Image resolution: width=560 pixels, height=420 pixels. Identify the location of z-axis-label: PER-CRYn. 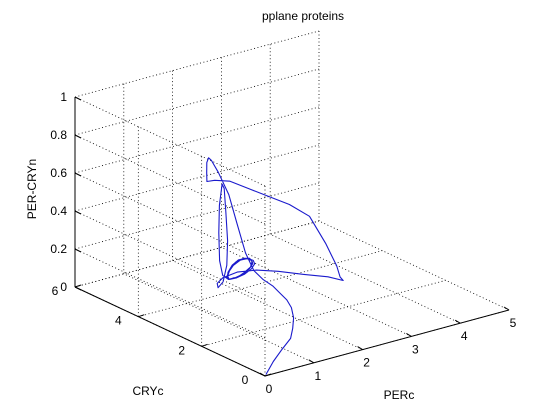
(32, 189).